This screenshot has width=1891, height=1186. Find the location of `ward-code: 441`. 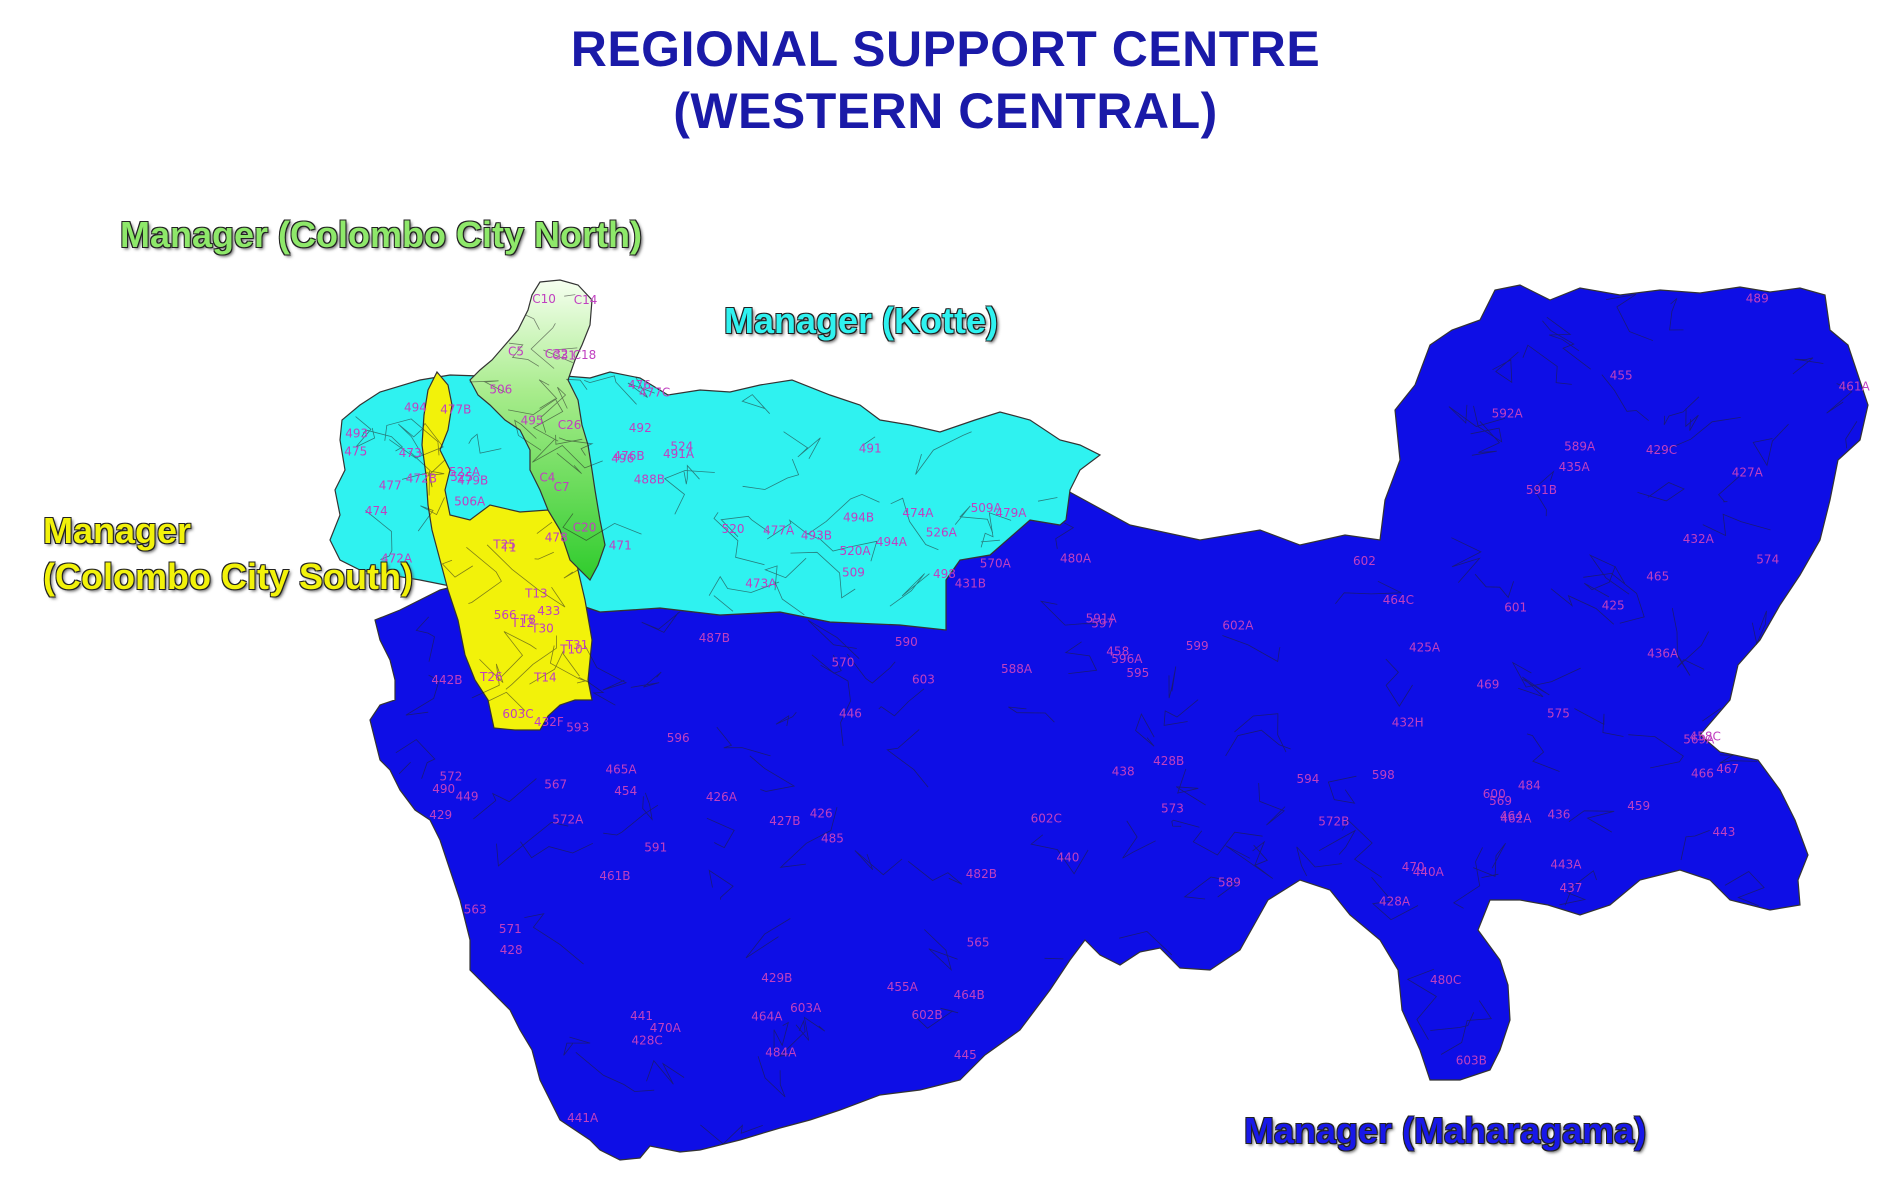

ward-code: 441 is located at coordinates (641, 1016).